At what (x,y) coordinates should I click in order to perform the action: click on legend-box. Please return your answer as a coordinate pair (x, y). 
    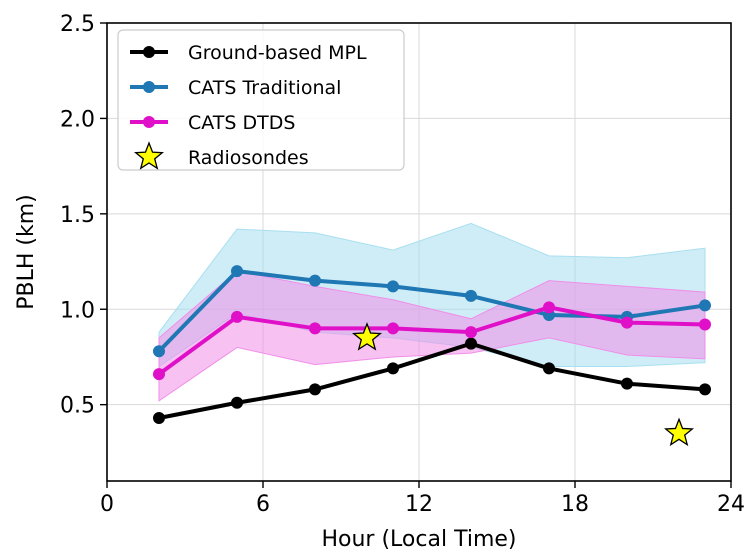
    Looking at the image, I should click on (261, 100).